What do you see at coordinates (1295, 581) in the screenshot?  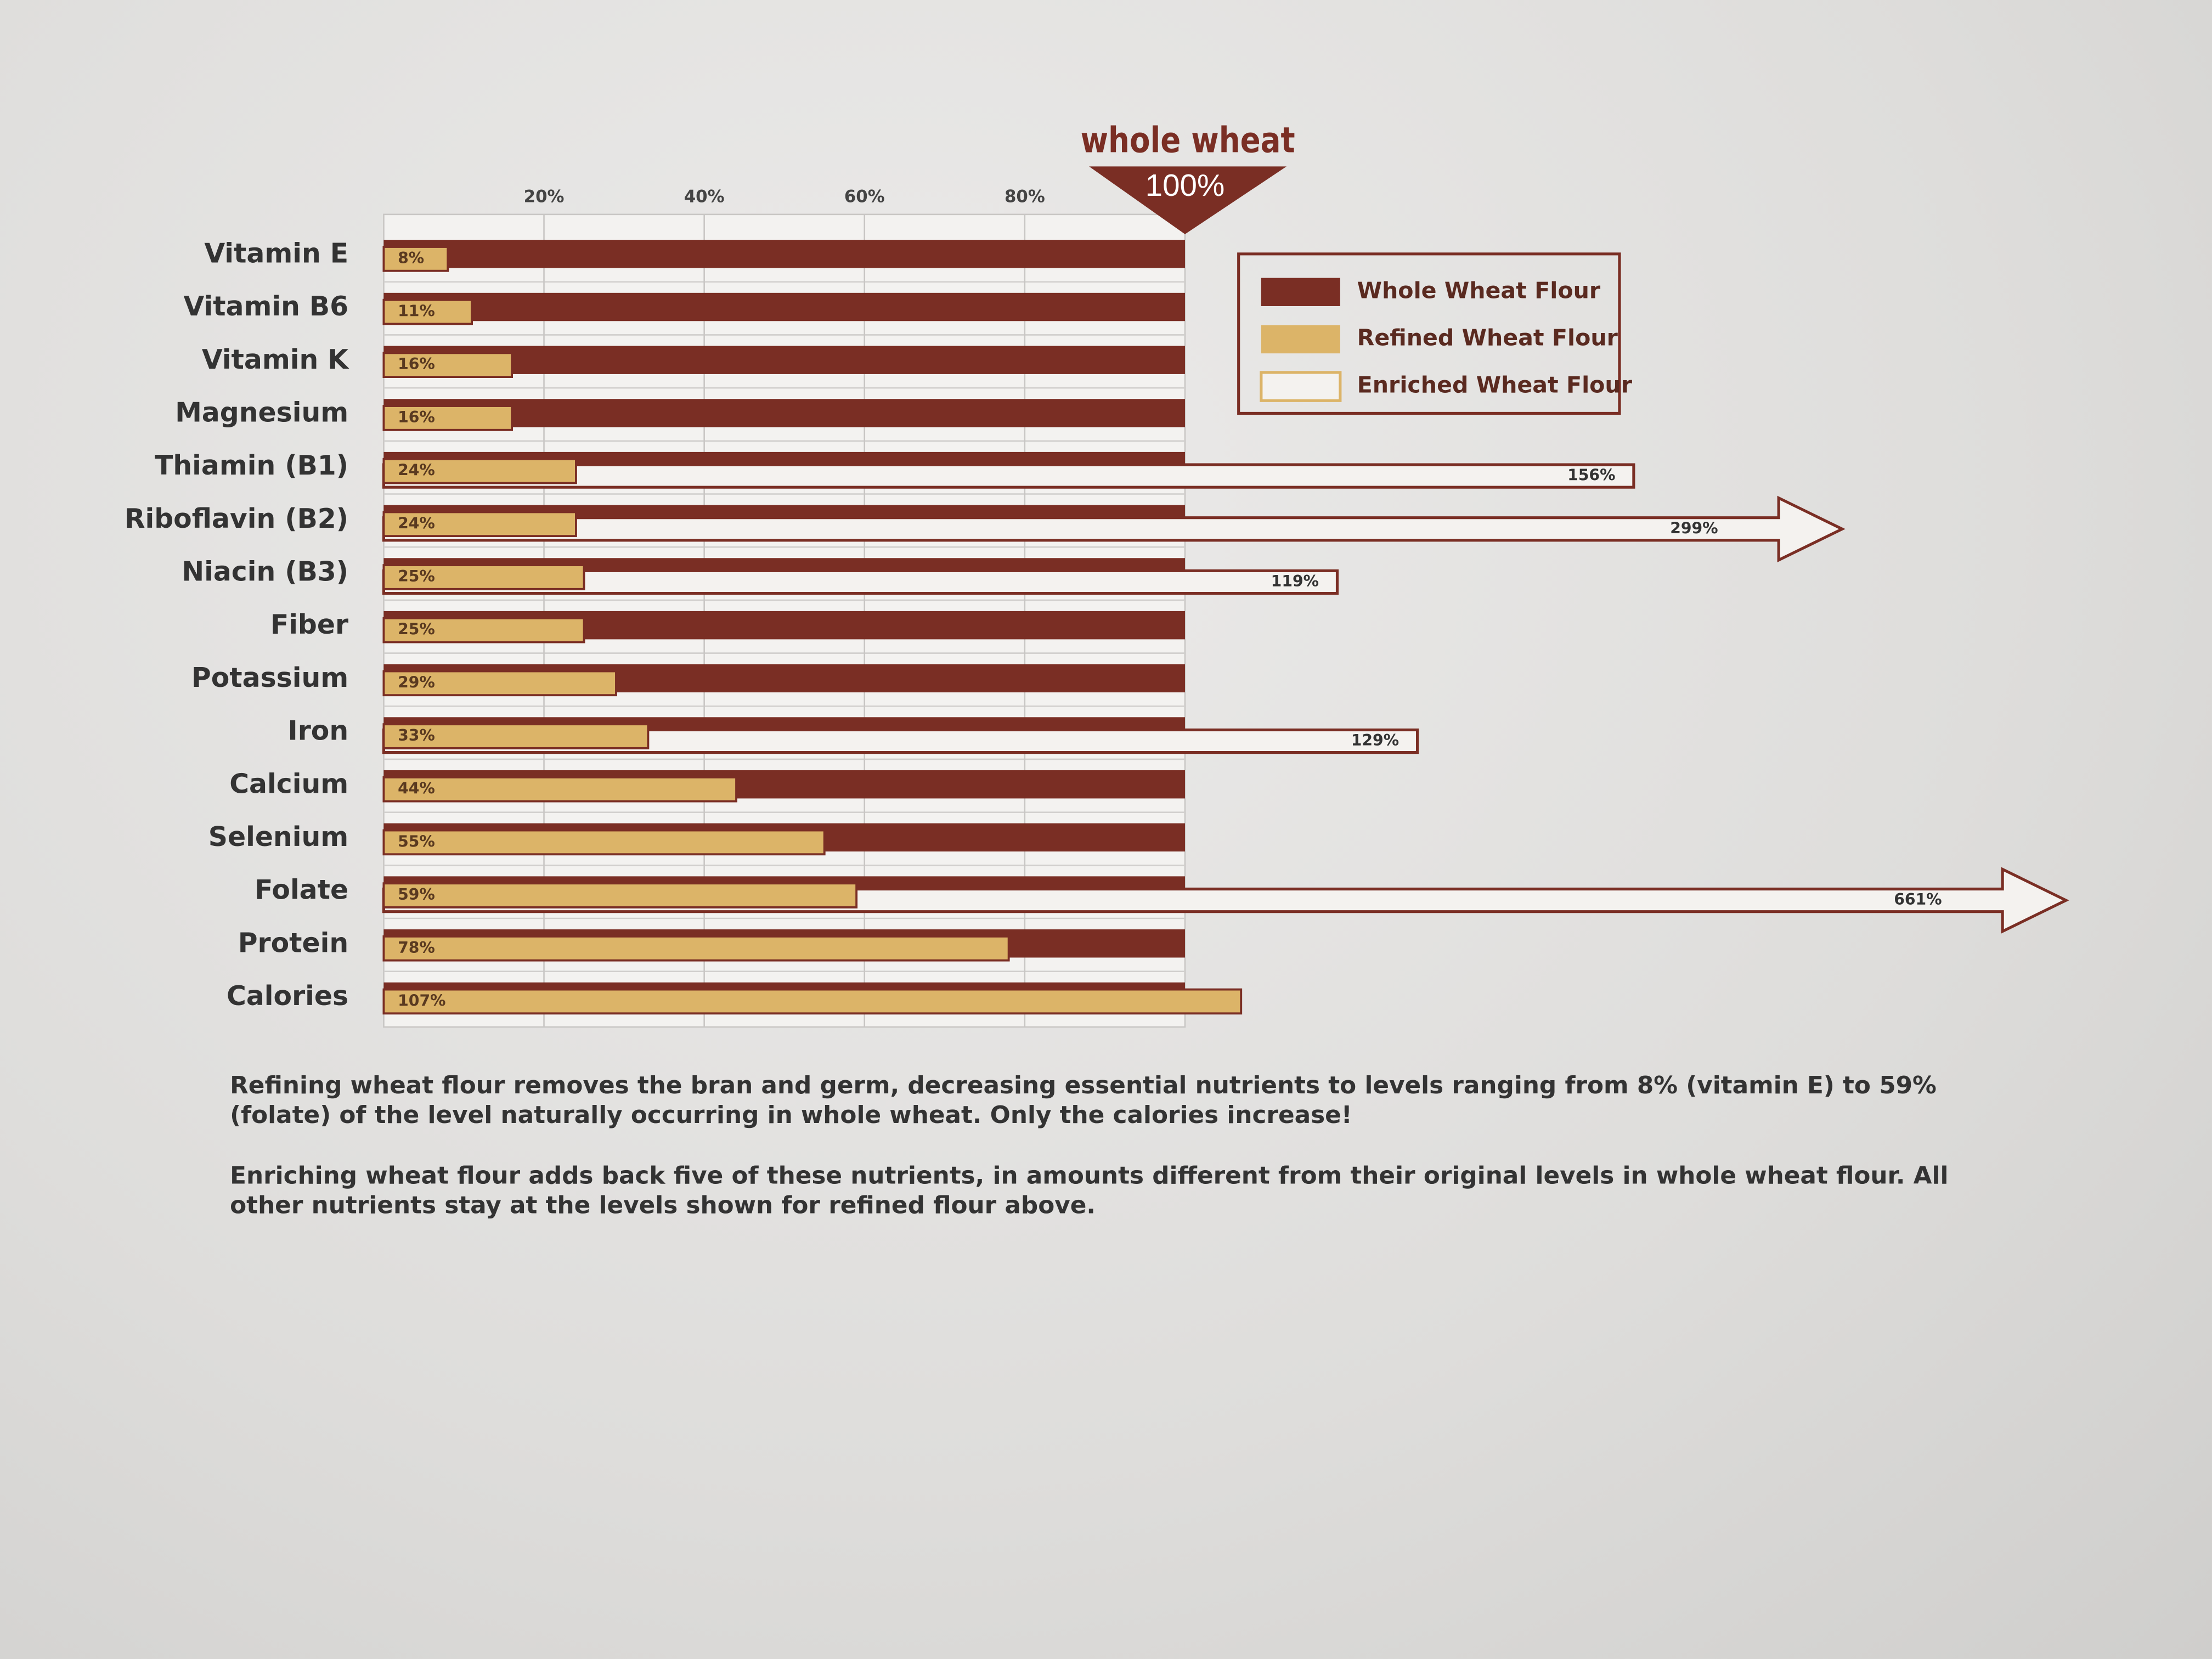 I see `data-label: 119%` at bounding box center [1295, 581].